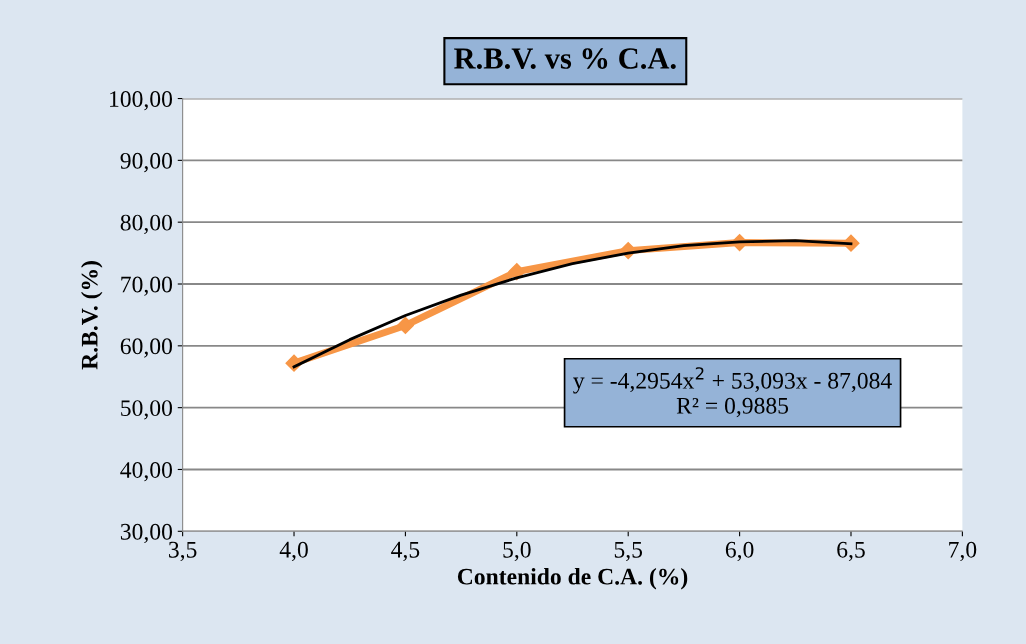  I want to click on chart-title: R.B.V. vs % C.A., so click(565, 58).